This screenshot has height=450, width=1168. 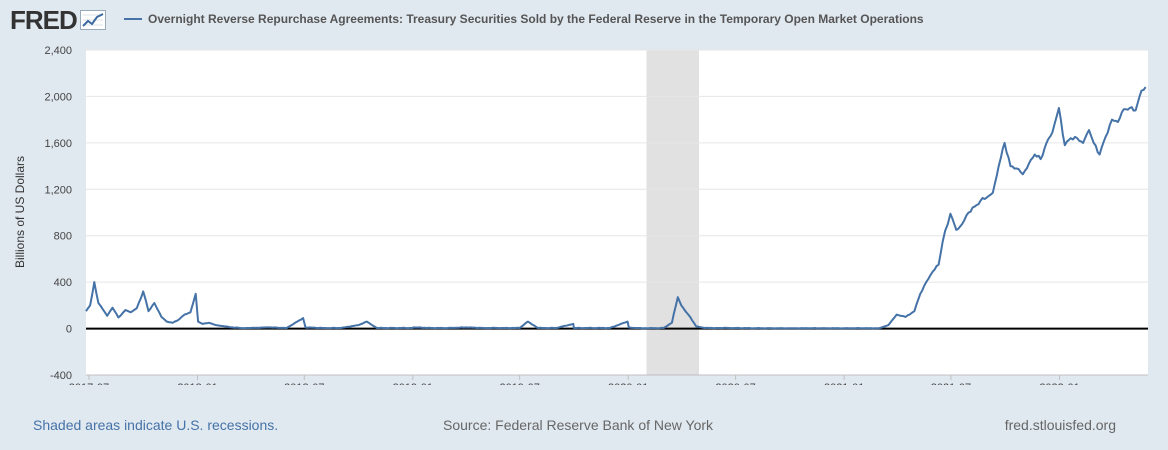 I want to click on source-text: Source: Federal Reserve Bank of New York, so click(x=578, y=425).